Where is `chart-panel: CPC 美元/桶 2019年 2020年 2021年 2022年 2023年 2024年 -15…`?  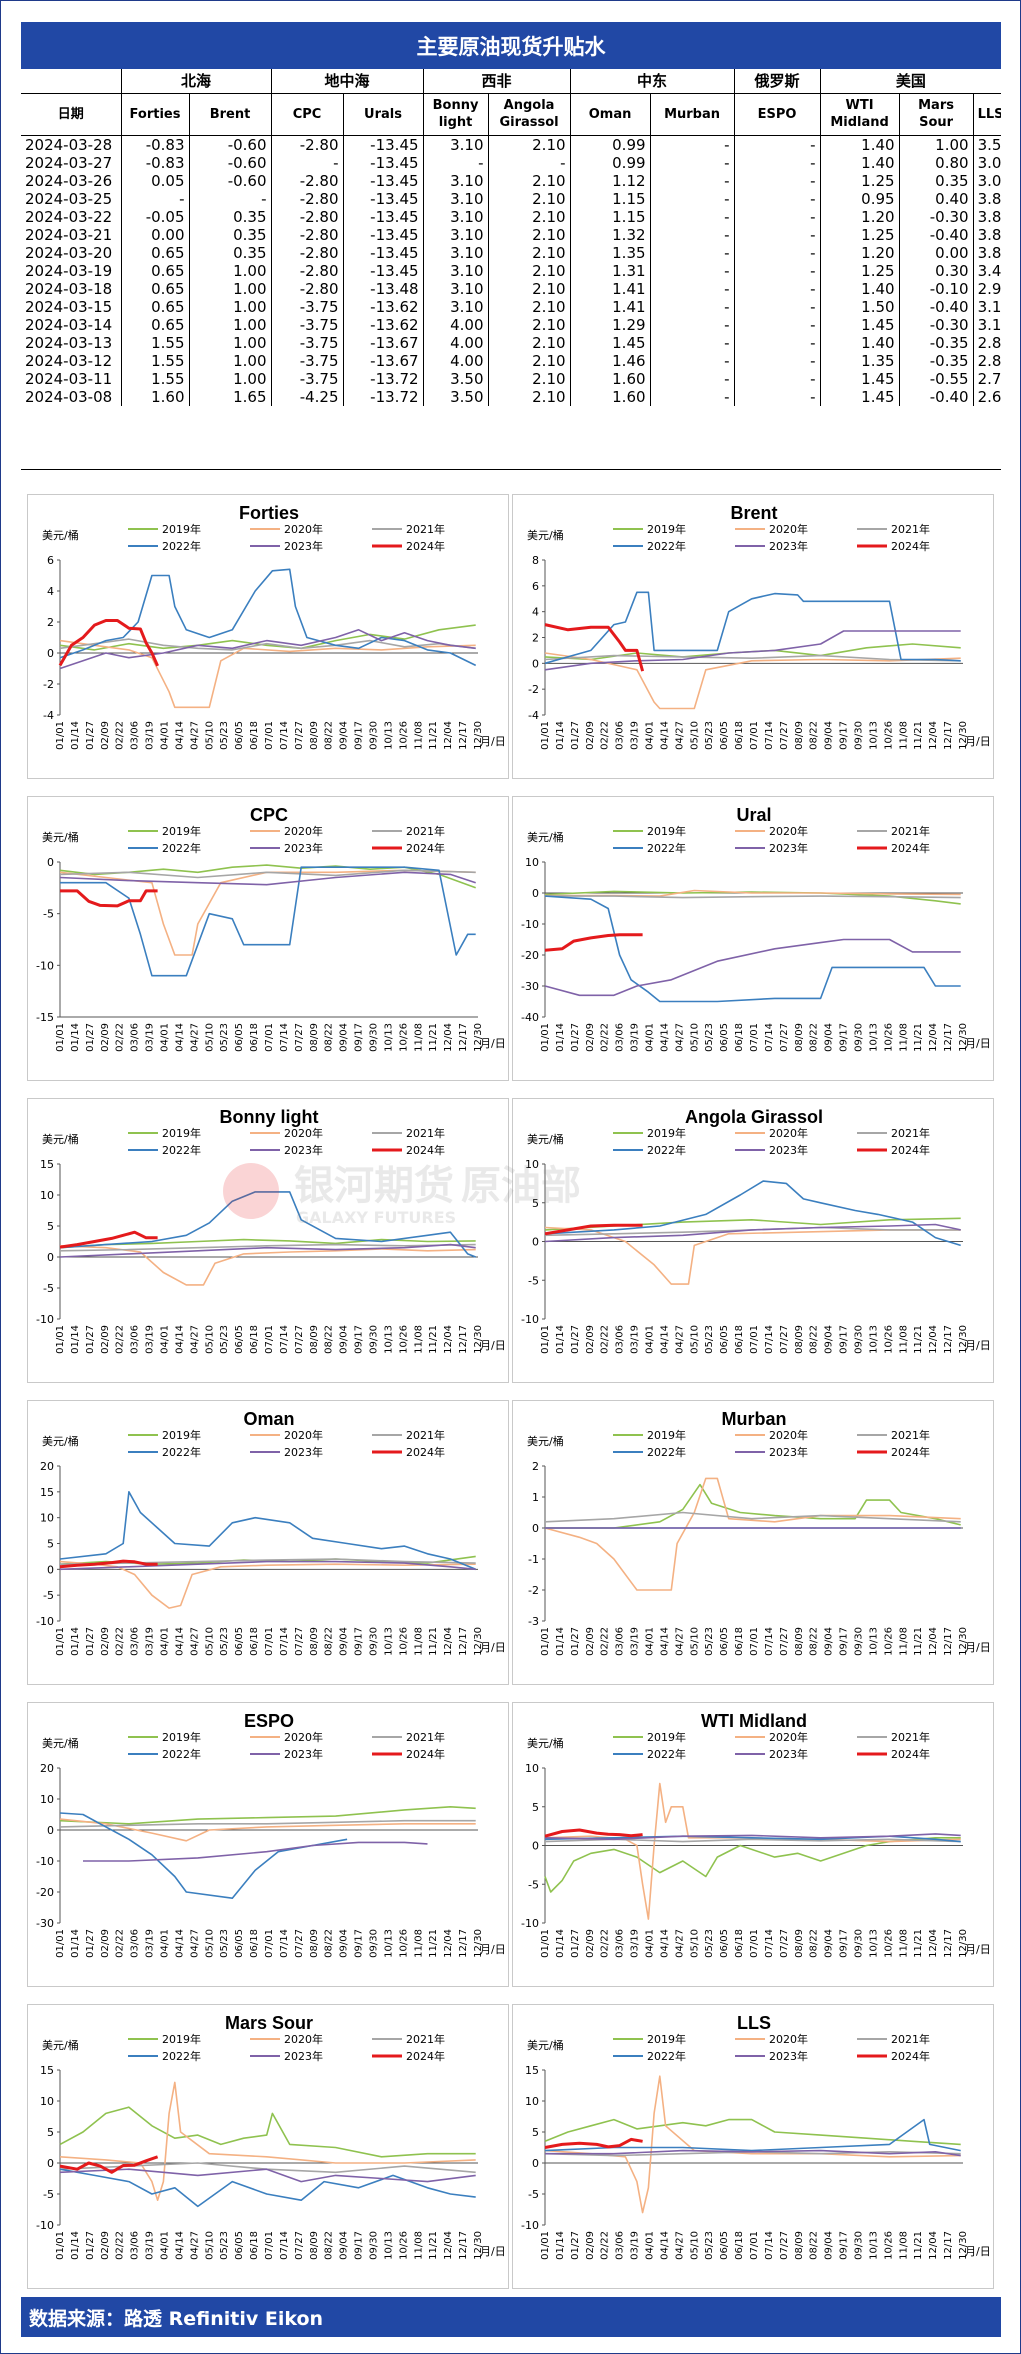 chart-panel: CPC 美元/桶 2019年 2020年 2021年 2022年 2023年 2024年 -15… is located at coordinates (268, 938).